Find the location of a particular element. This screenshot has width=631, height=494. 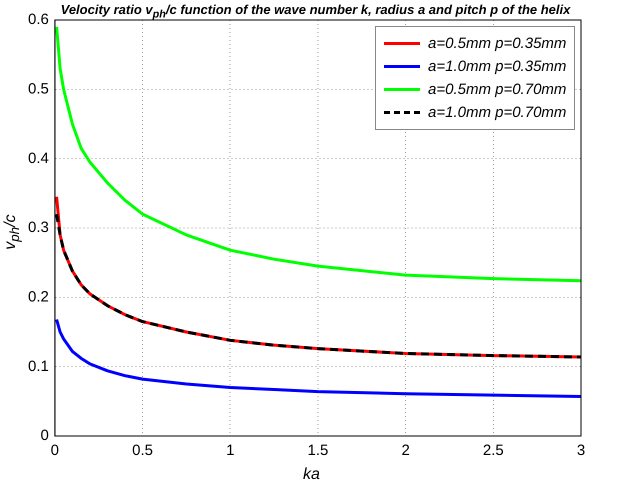

chart-title: Velocity ratio v$_{ph}$/c function of the wave number k, radius a and pitch p of the helix is located at coordinates (315, 11).